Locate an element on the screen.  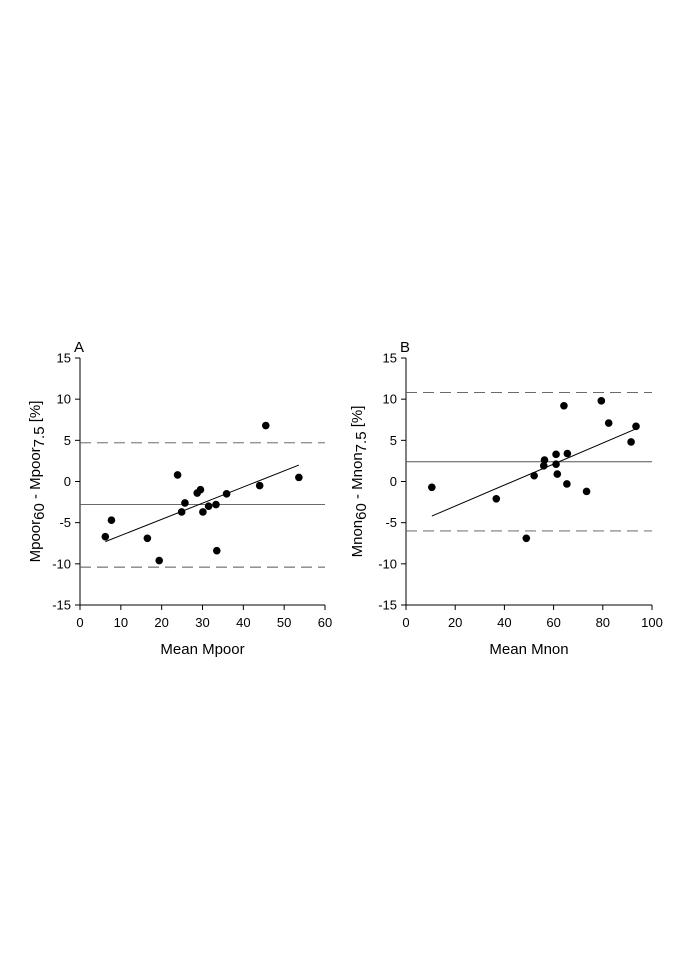
x-axis-label: Mean Mpoor is located at coordinates (202, 649).